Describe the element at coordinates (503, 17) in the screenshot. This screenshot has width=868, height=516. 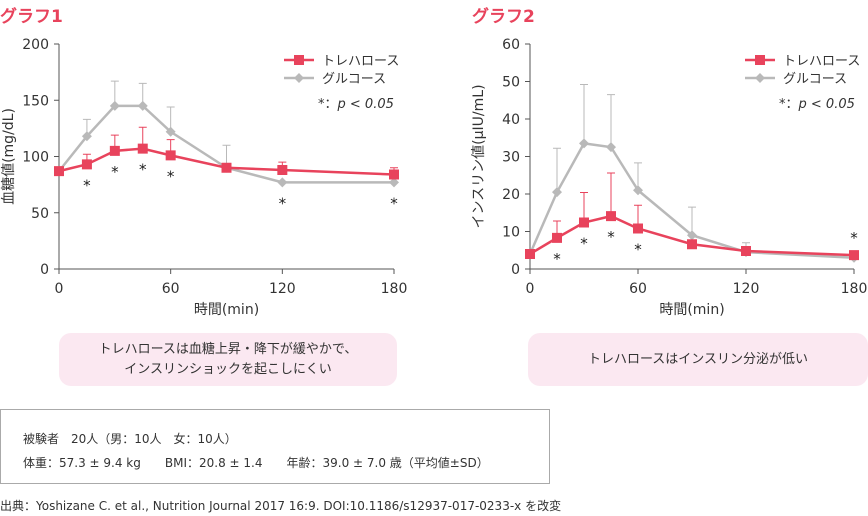
I see `graph2-title: グラフ2` at that location.